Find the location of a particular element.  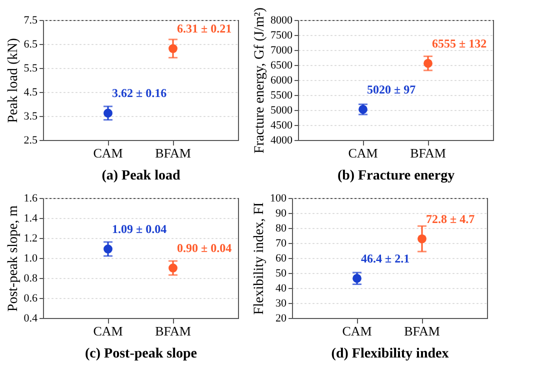

text: (a) Peak load is located at coordinates (141, 176).